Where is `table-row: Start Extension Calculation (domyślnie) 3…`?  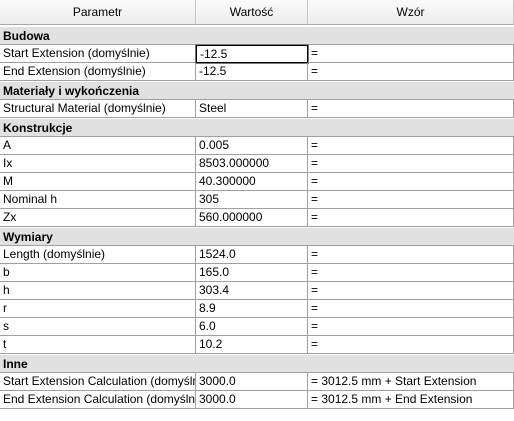 table-row: Start Extension Calculation (domyślnie) 3… is located at coordinates (257, 382).